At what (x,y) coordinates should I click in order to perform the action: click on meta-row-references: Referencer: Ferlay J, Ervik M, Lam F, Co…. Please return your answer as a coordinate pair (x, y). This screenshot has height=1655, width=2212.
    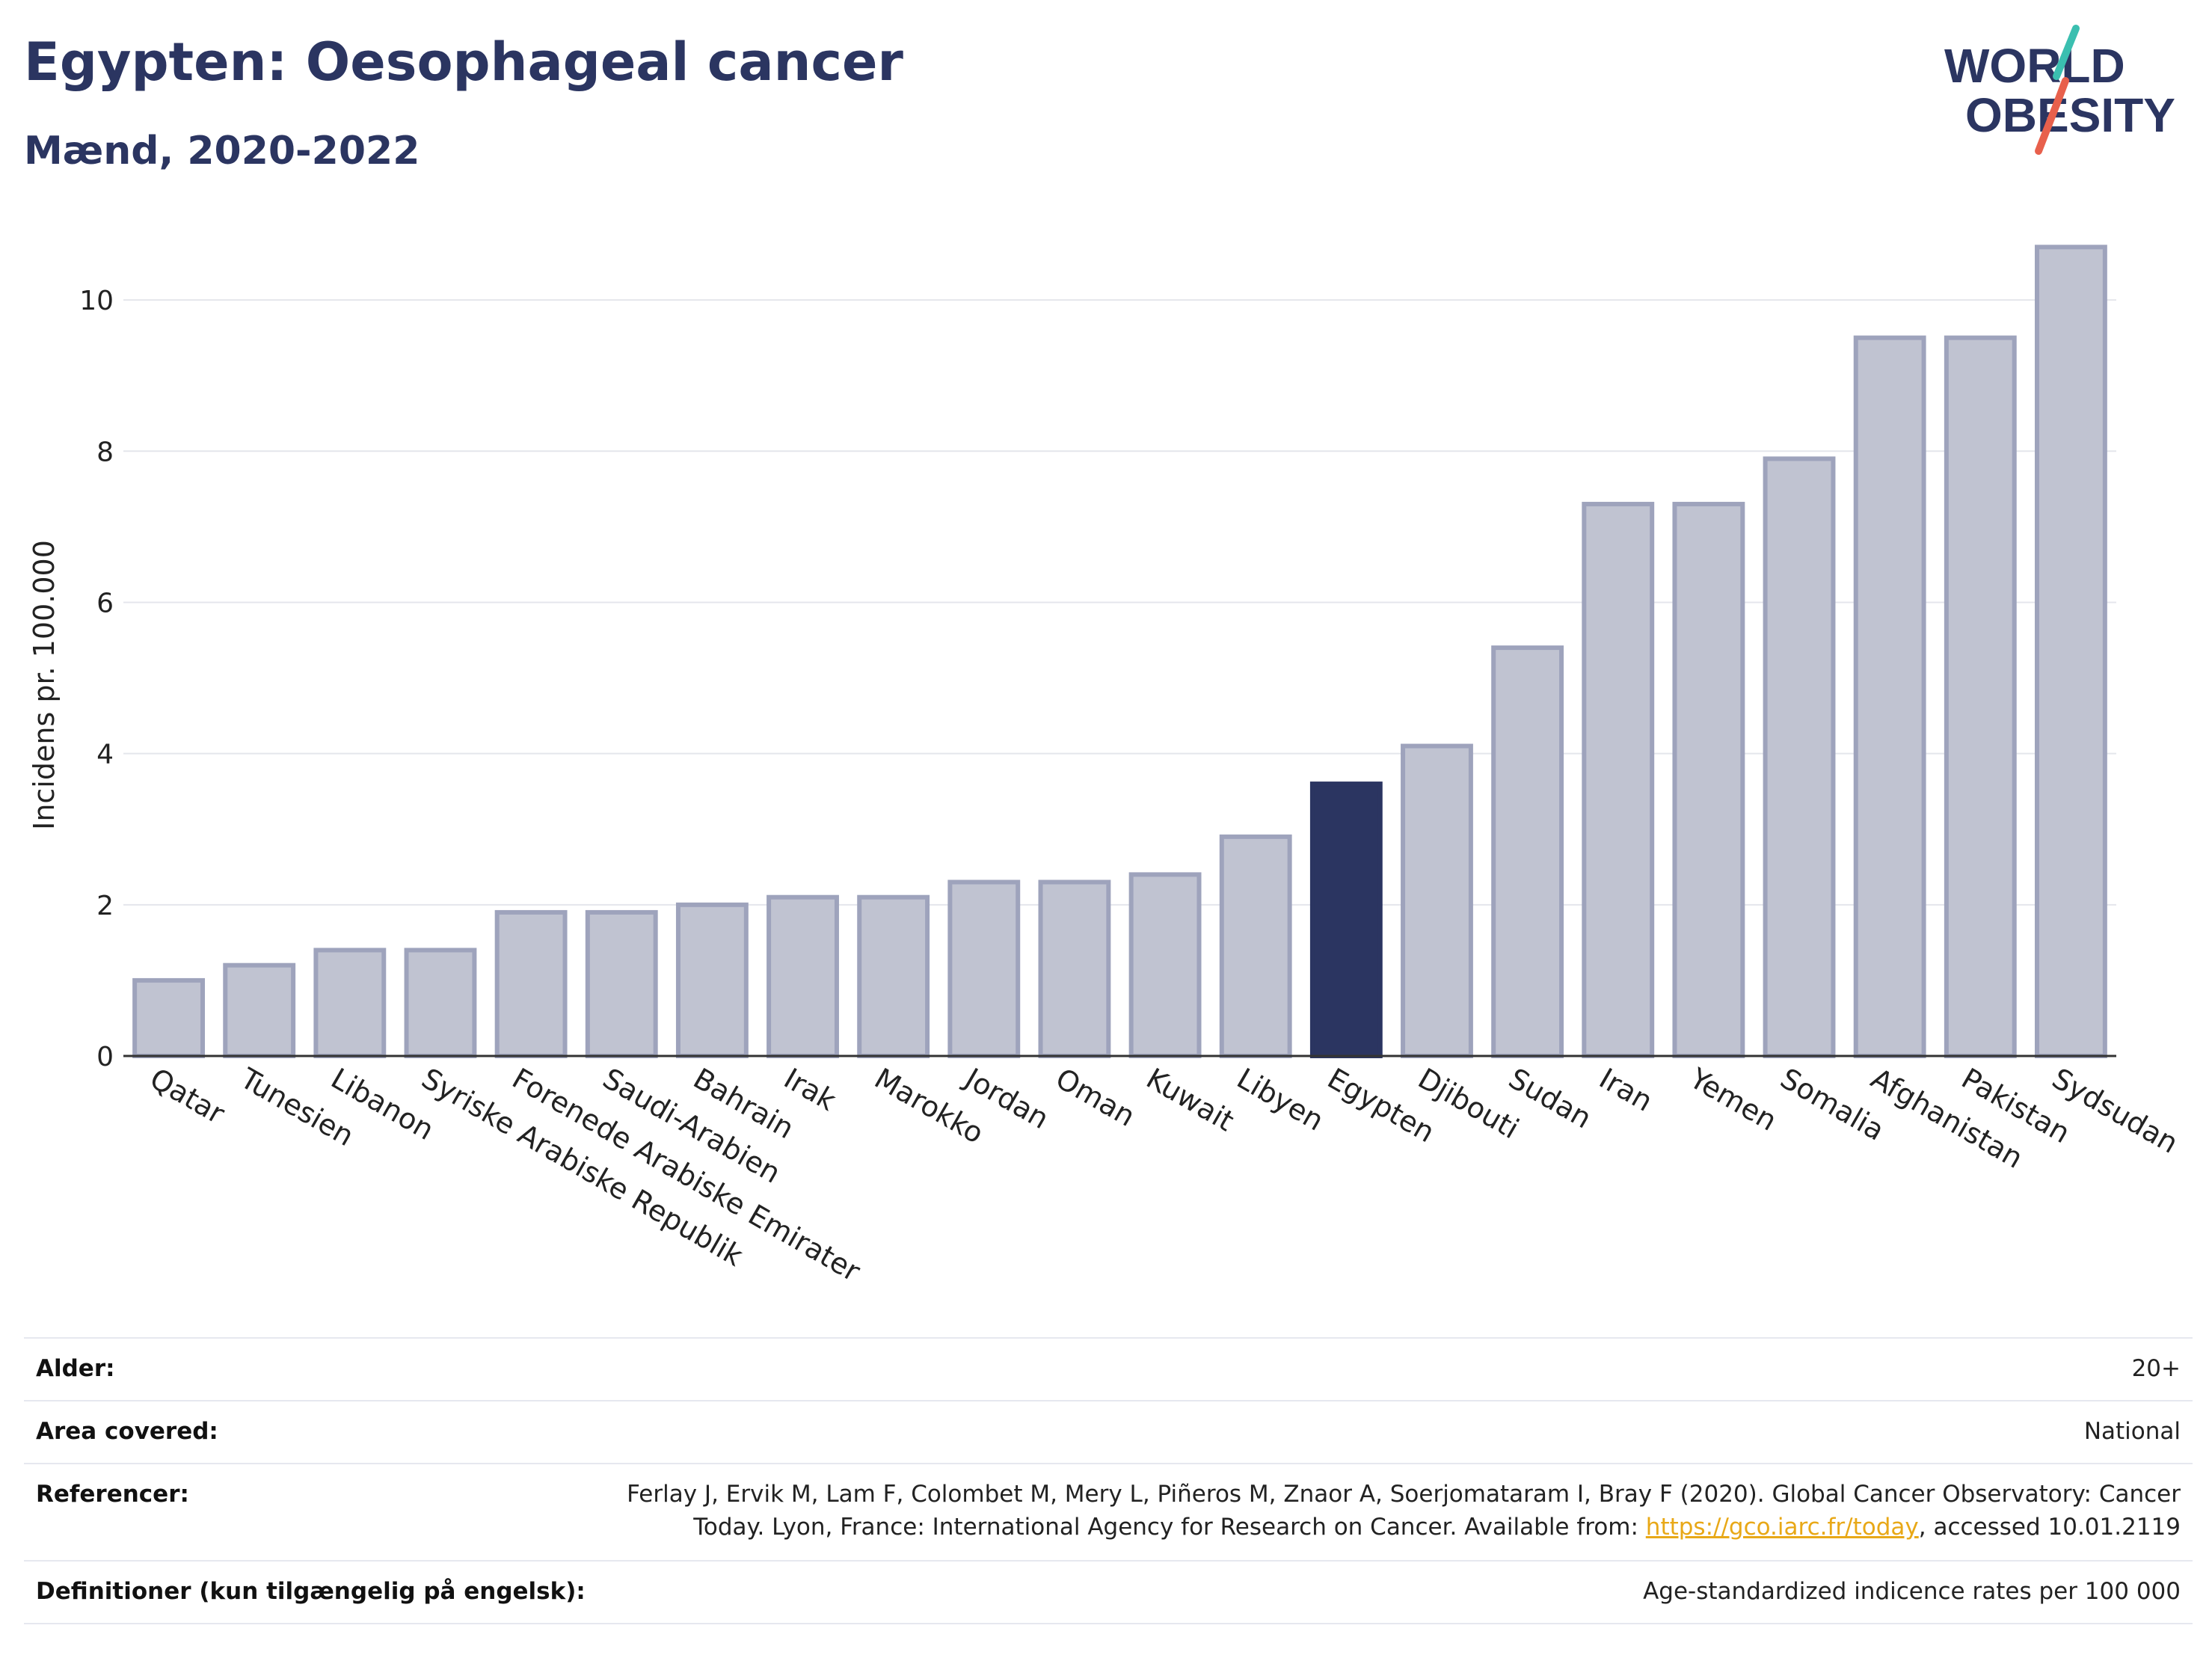
    Looking at the image, I should click on (1108, 1511).